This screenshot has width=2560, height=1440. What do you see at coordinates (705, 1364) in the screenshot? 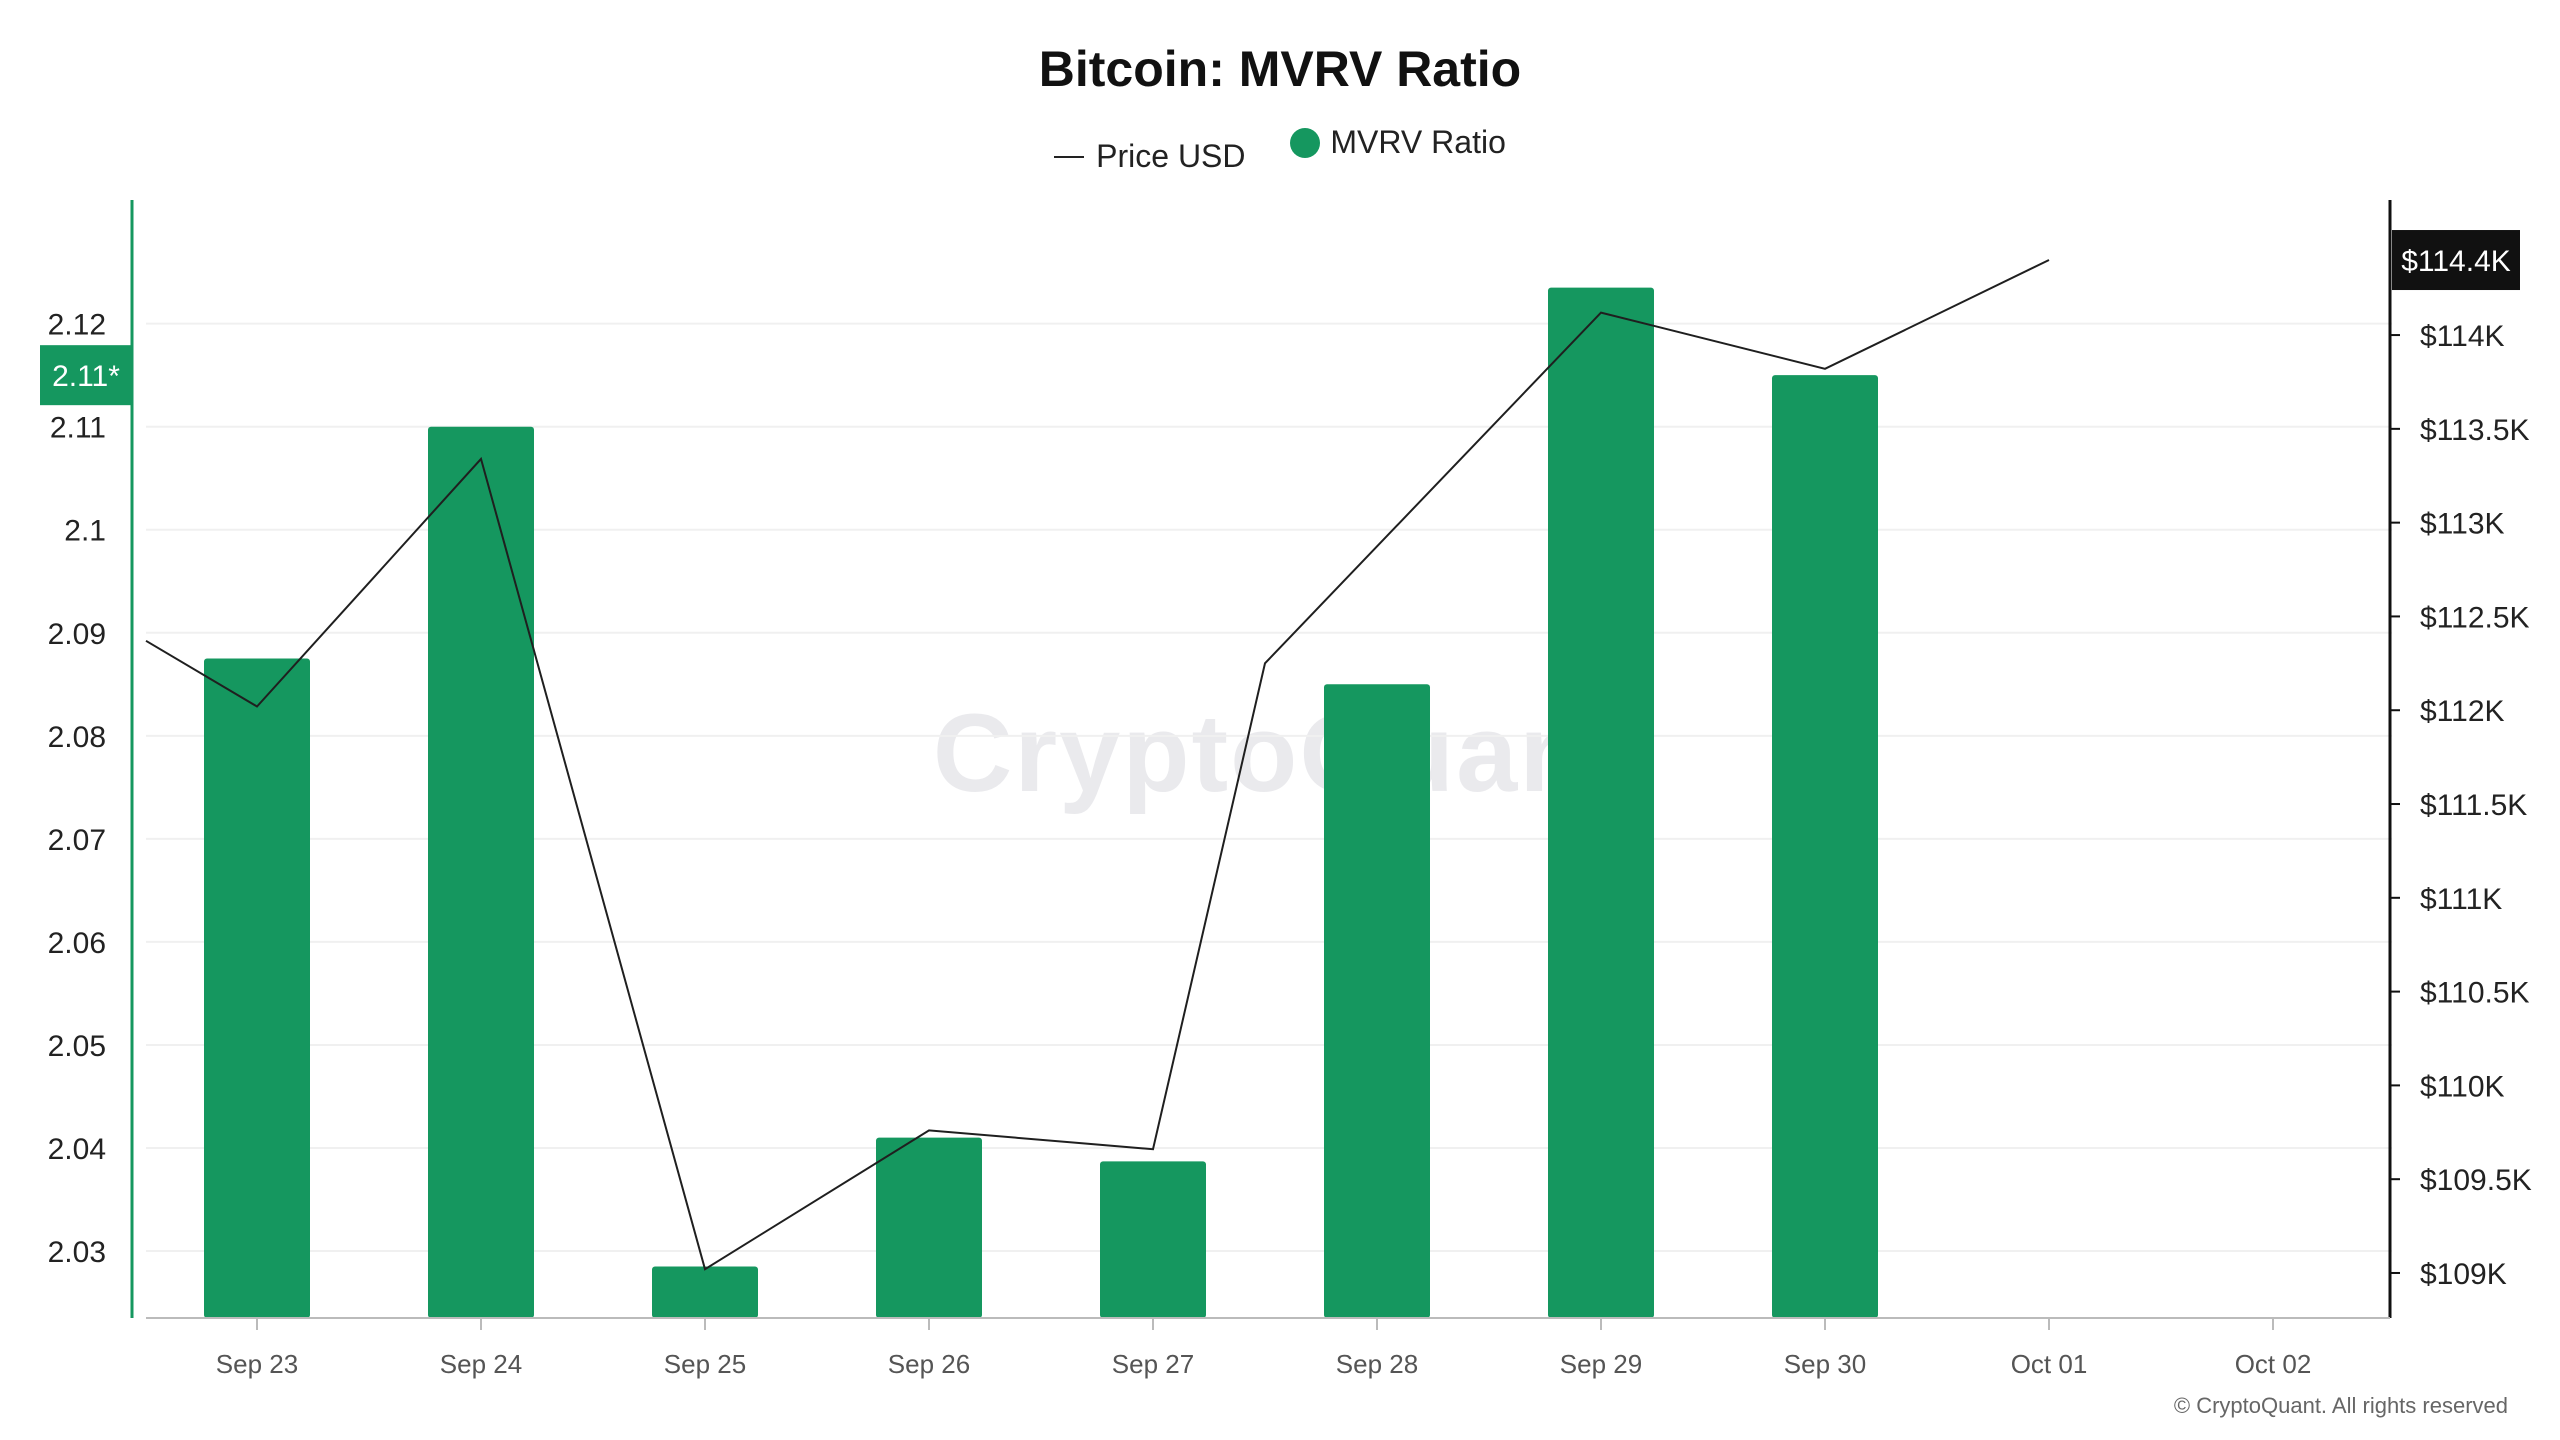
I see `x-tick-label: Sep 25` at bounding box center [705, 1364].